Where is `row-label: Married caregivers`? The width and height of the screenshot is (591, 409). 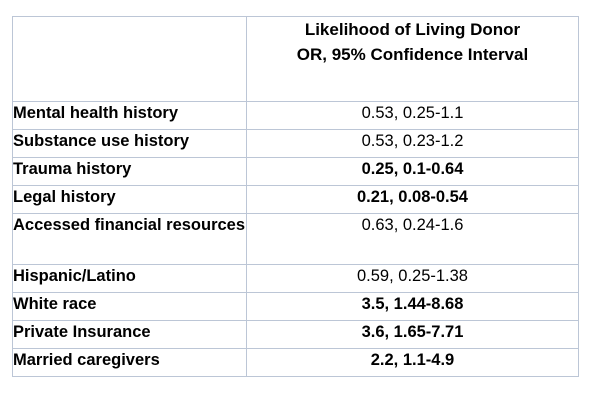
row-label: Married caregivers is located at coordinates (129, 362).